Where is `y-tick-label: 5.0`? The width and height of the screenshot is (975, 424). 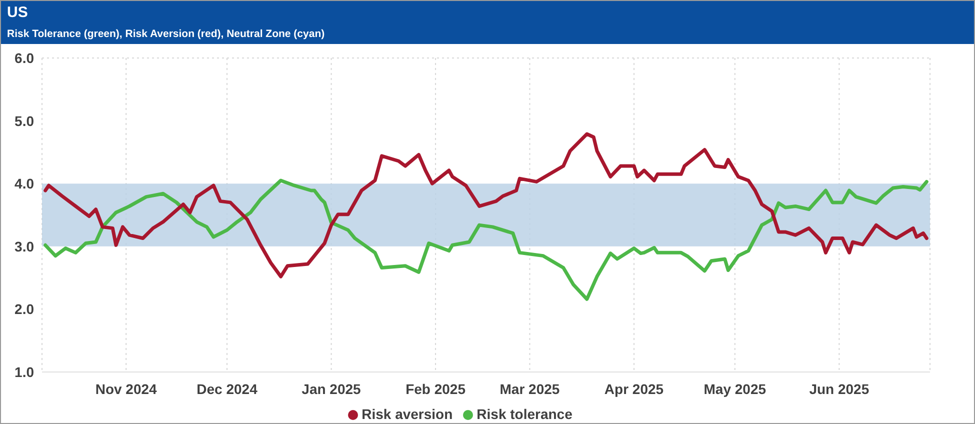 y-tick-label: 5.0 is located at coordinates (24, 120).